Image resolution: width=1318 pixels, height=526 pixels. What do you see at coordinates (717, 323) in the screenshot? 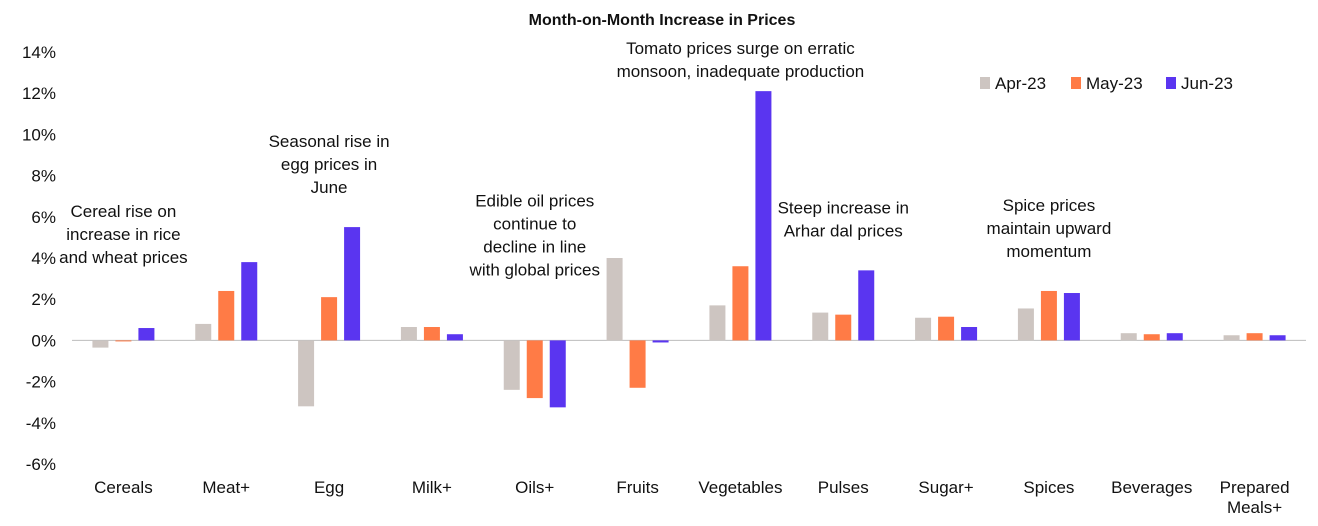
I see `bar-apr-23-vegetables` at bounding box center [717, 323].